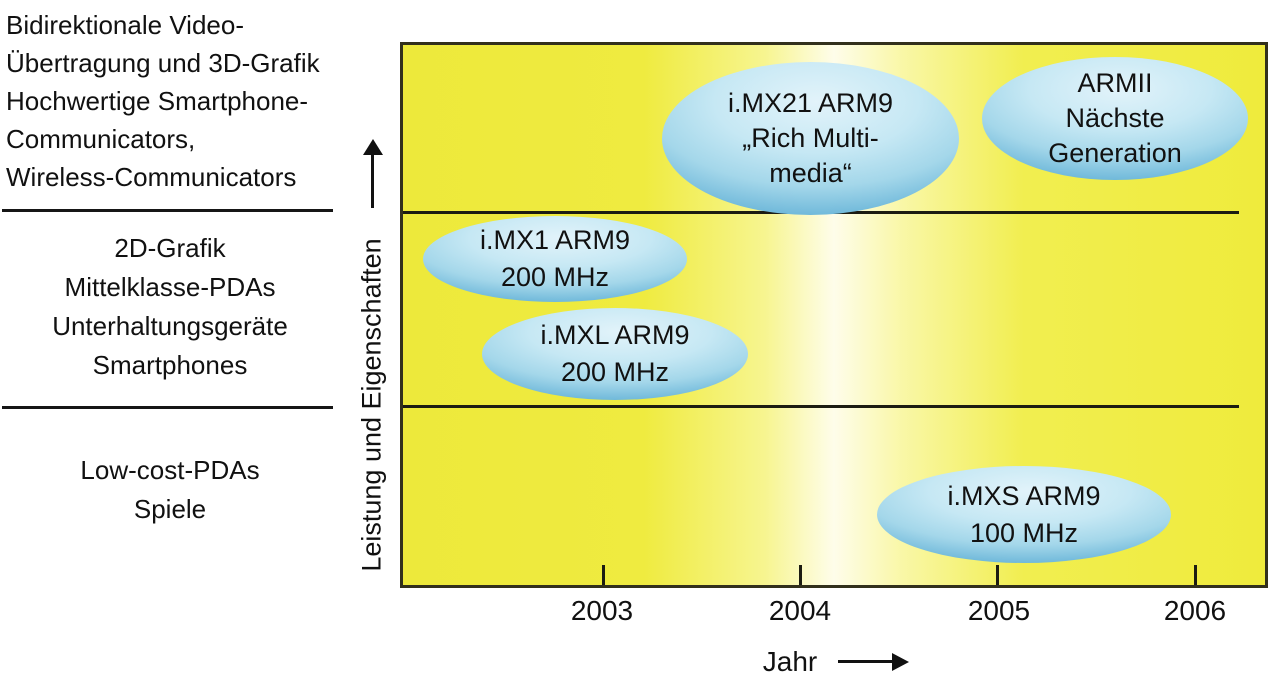 This screenshot has width=1280, height=685. I want to click on x-axis-tick-2006, so click(1195, 575).